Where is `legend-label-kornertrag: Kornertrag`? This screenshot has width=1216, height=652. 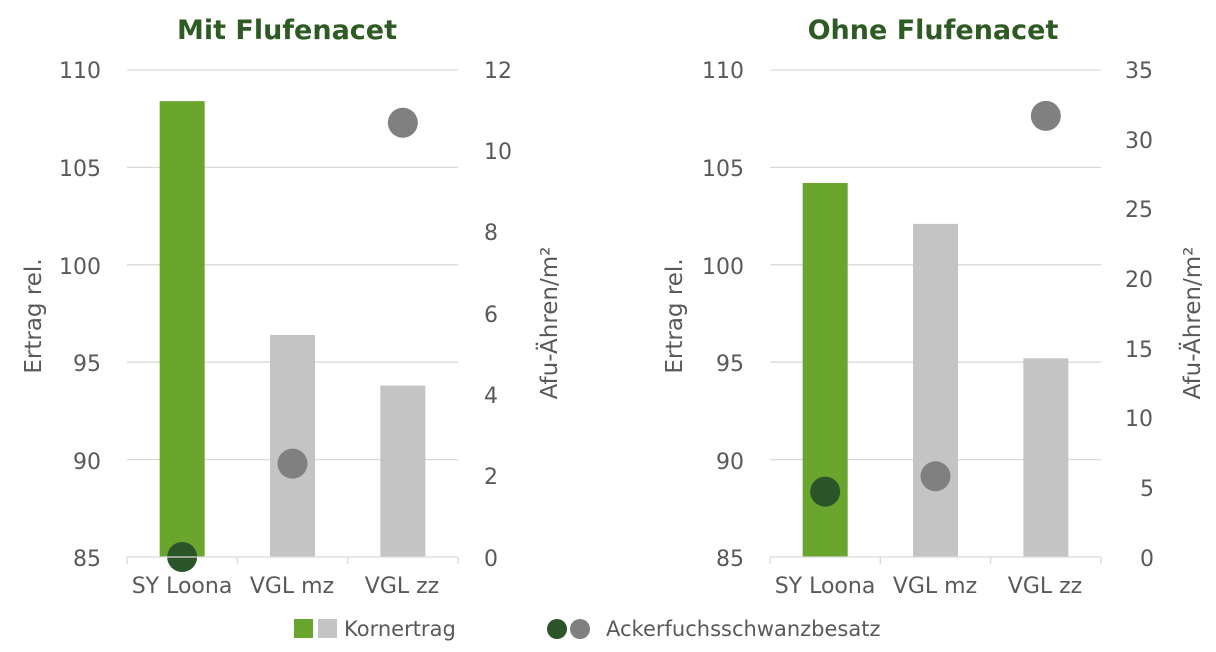
legend-label-kornertrag: Kornertrag is located at coordinates (400, 629).